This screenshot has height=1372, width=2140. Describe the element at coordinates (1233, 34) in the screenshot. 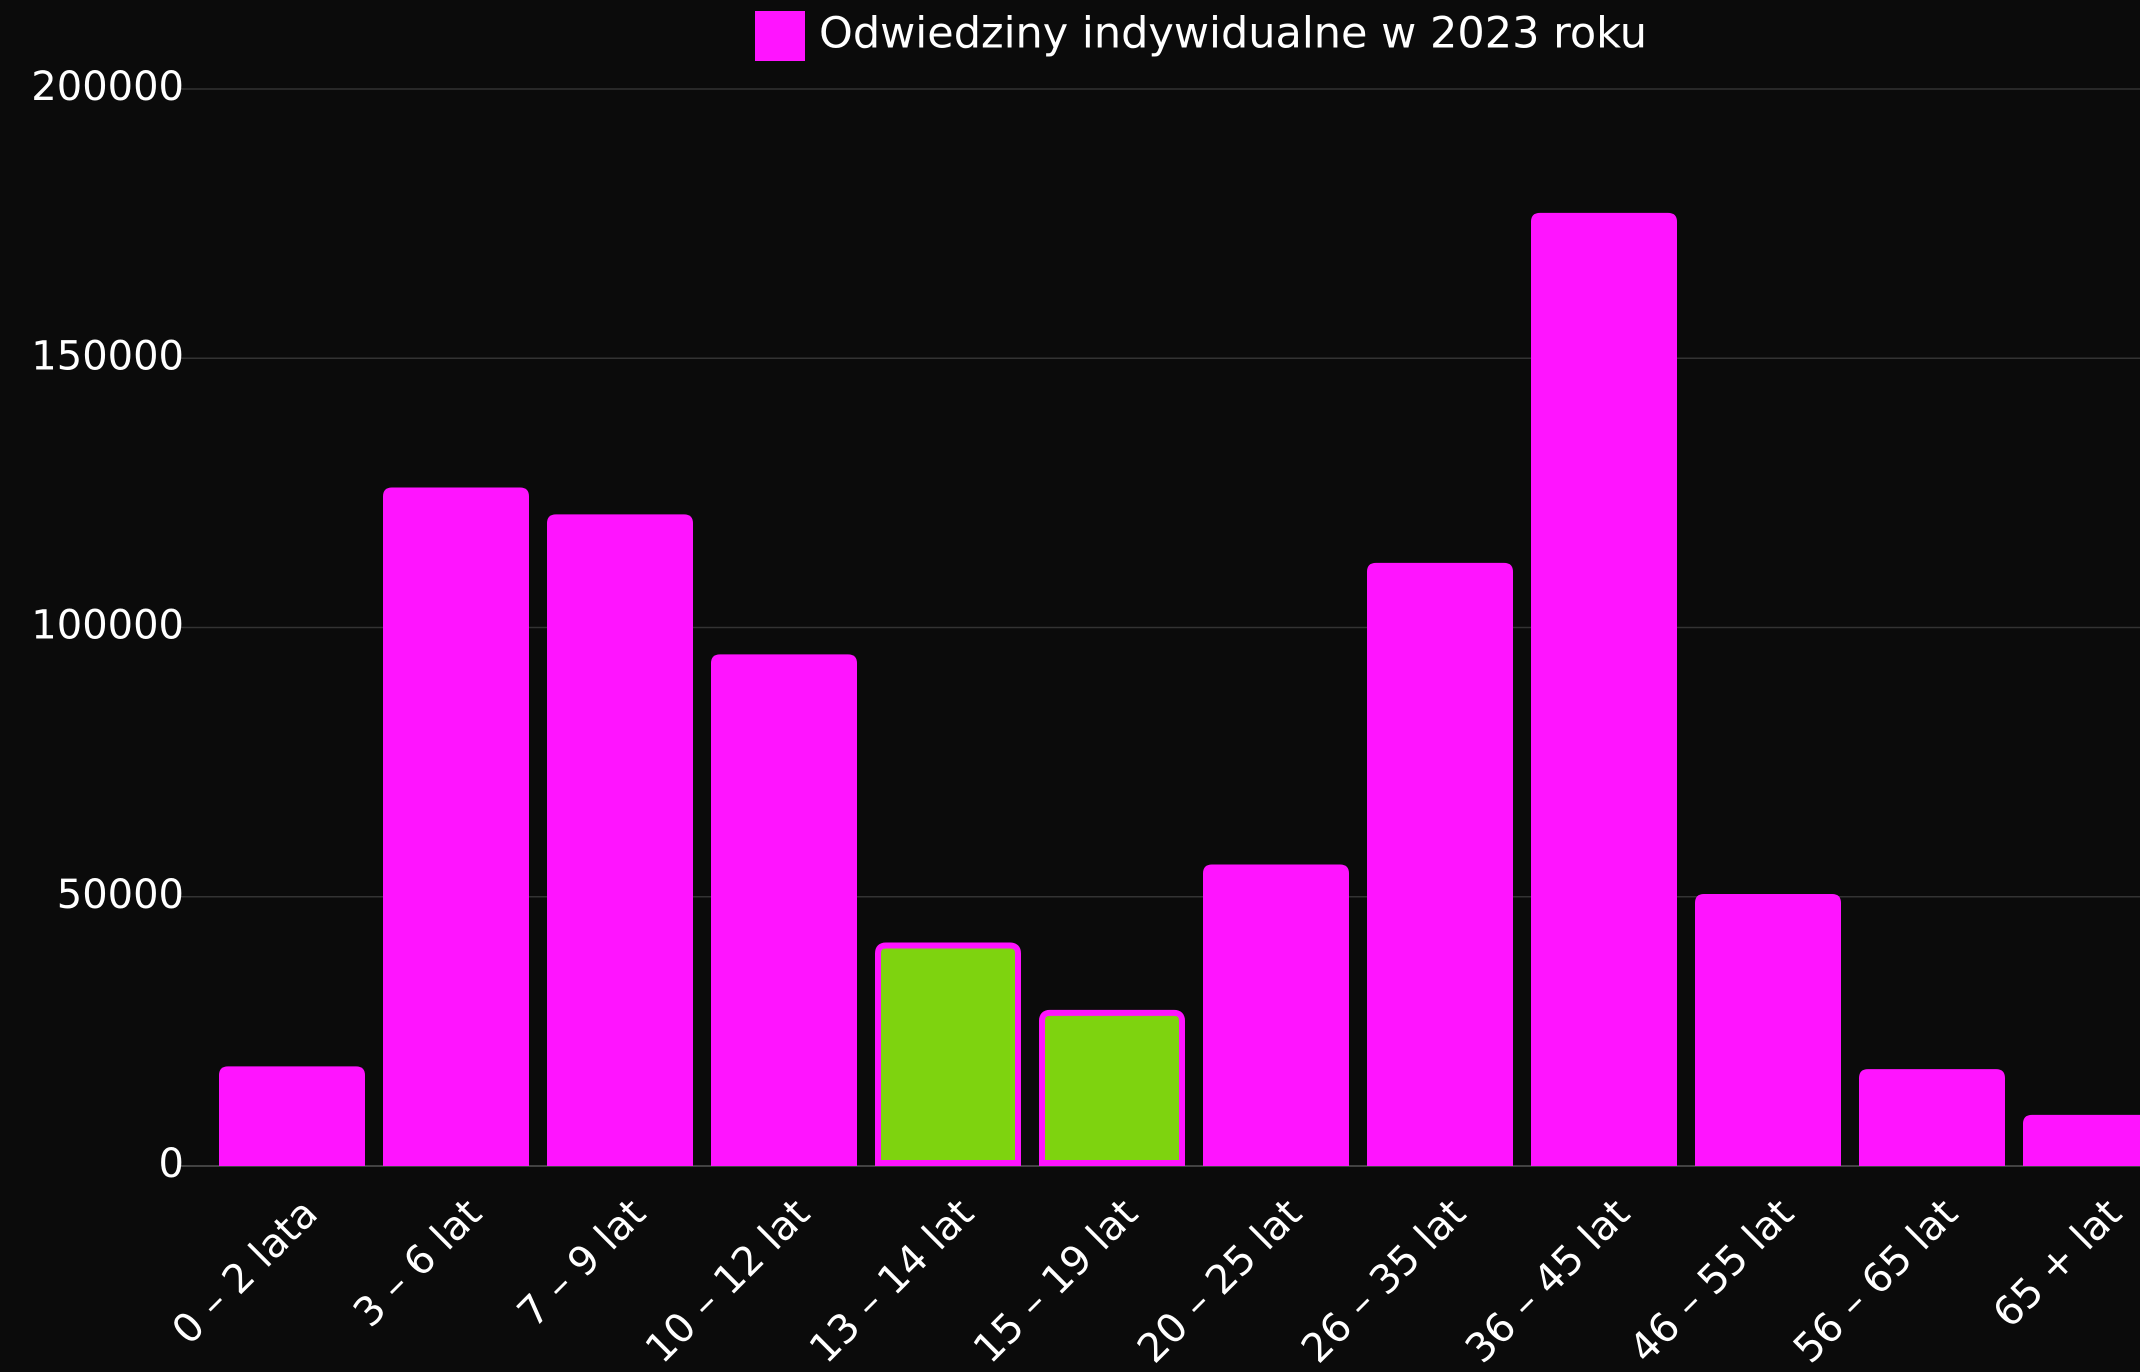

I see `legend-label: Odwiedziny indywidualne w 2023 roku` at that location.